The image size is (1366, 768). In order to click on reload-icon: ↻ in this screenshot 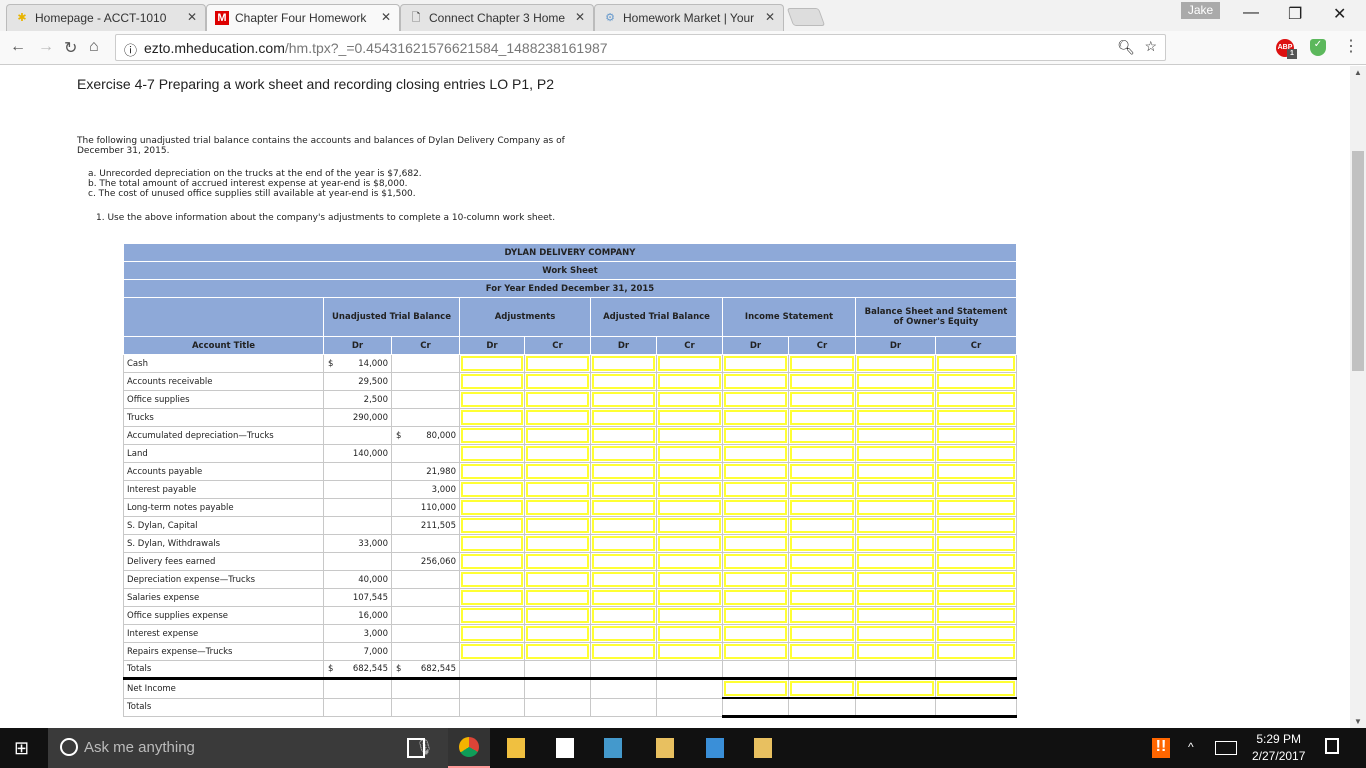, I will do `click(71, 48)`.